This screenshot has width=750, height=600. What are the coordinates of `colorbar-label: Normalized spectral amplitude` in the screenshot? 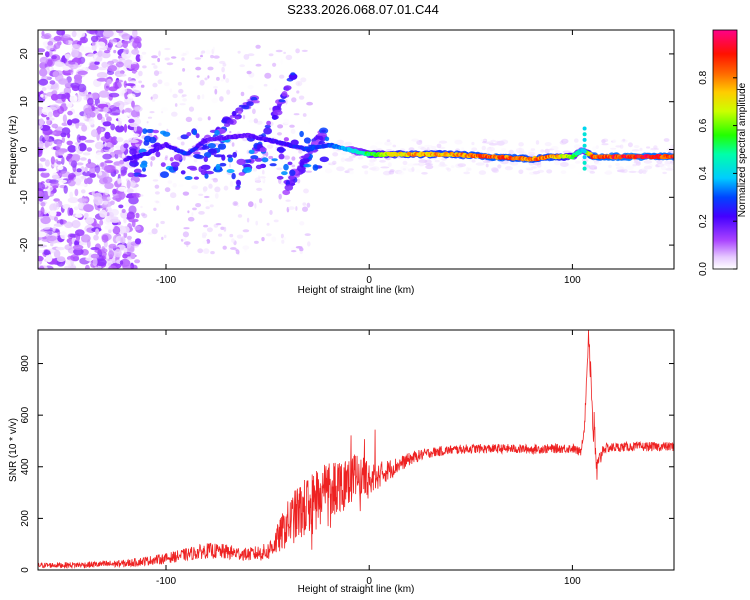 It's located at (742, 149).